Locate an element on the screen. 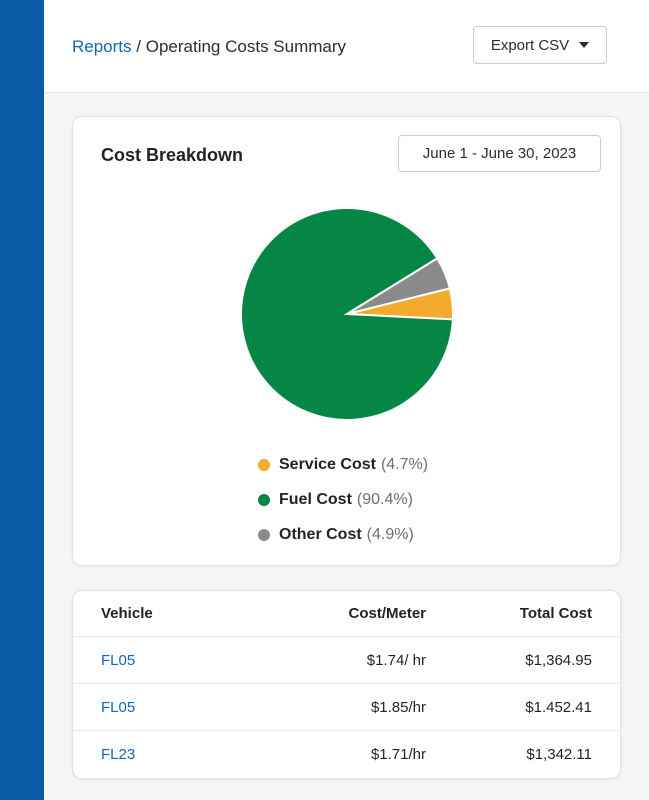 The height and width of the screenshot is (800, 649). legend-pct-other: (4.9%) is located at coordinates (390, 534).